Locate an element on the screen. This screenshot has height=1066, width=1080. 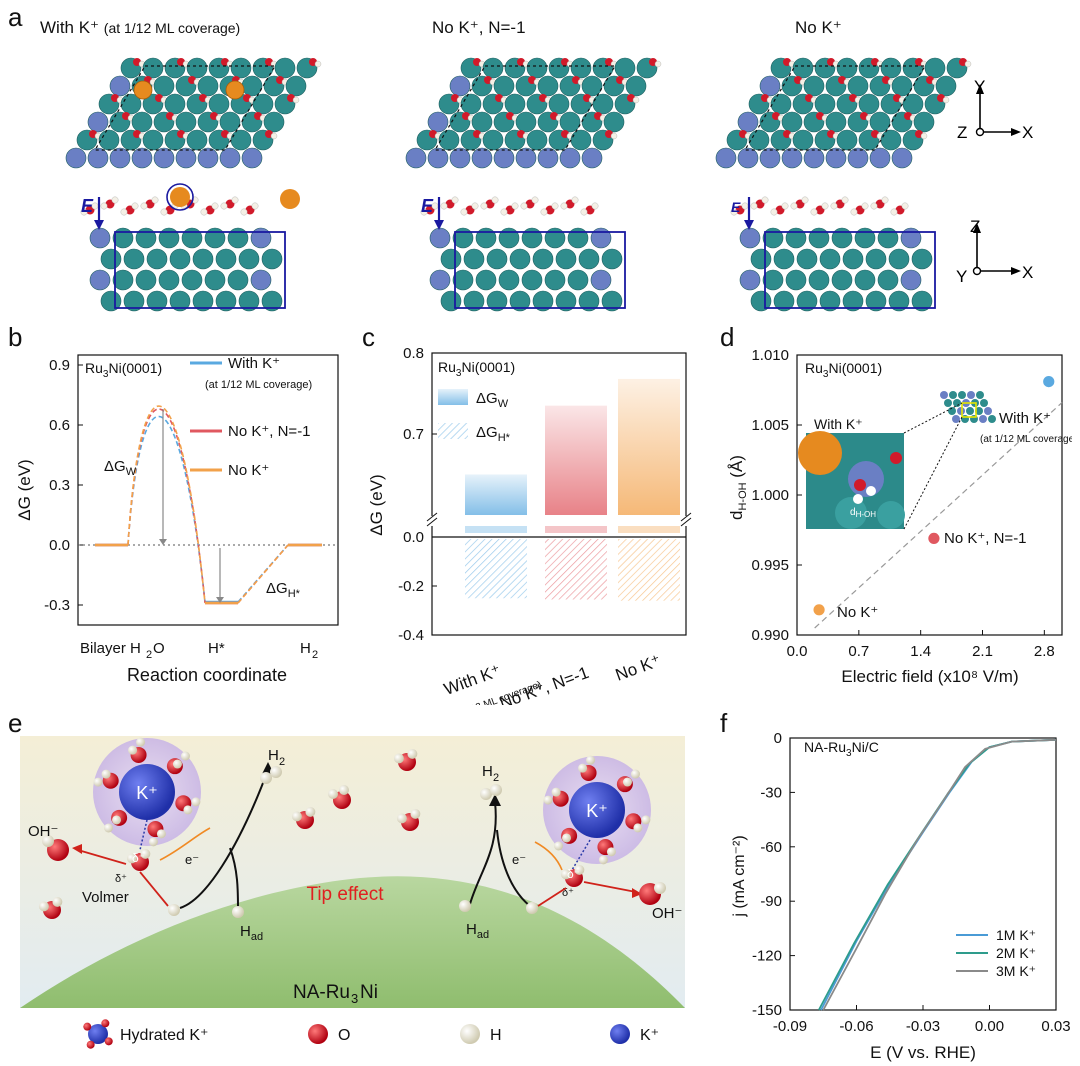
electron-arrow is located at coordinates (548, 856).